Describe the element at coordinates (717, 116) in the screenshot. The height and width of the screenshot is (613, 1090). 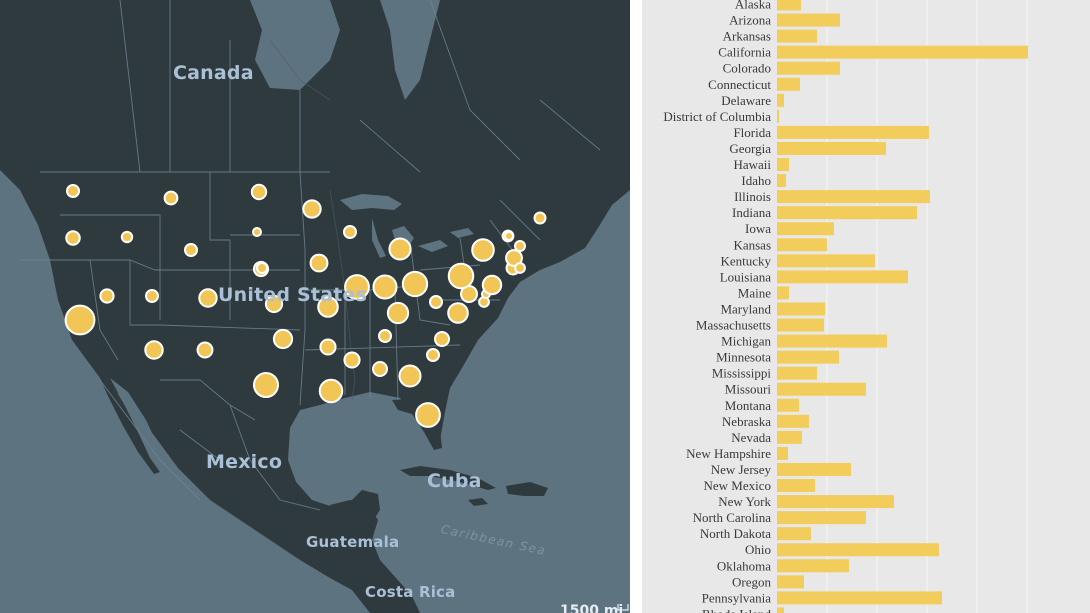
I see `bar-label: District of Columbia` at that location.